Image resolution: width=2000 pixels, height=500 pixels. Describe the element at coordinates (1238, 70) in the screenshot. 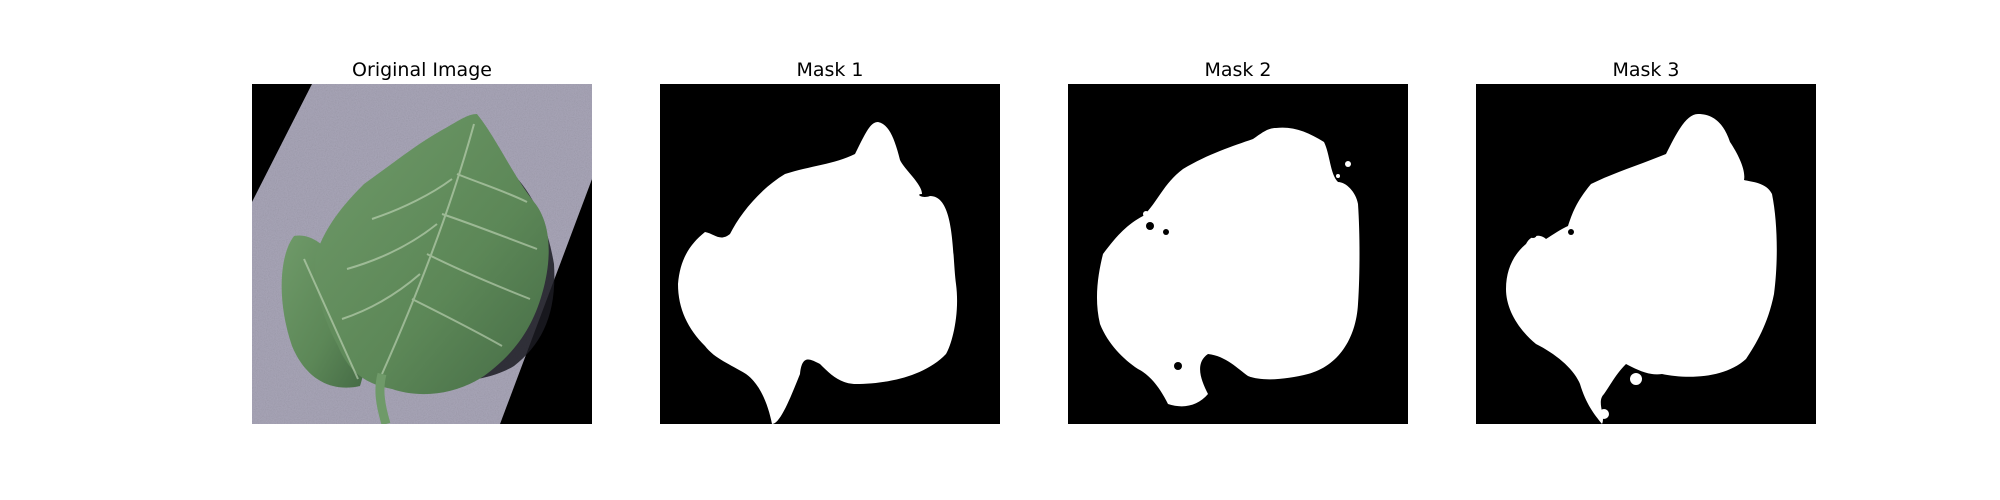

I see `panel-title: Mask 2` at that location.